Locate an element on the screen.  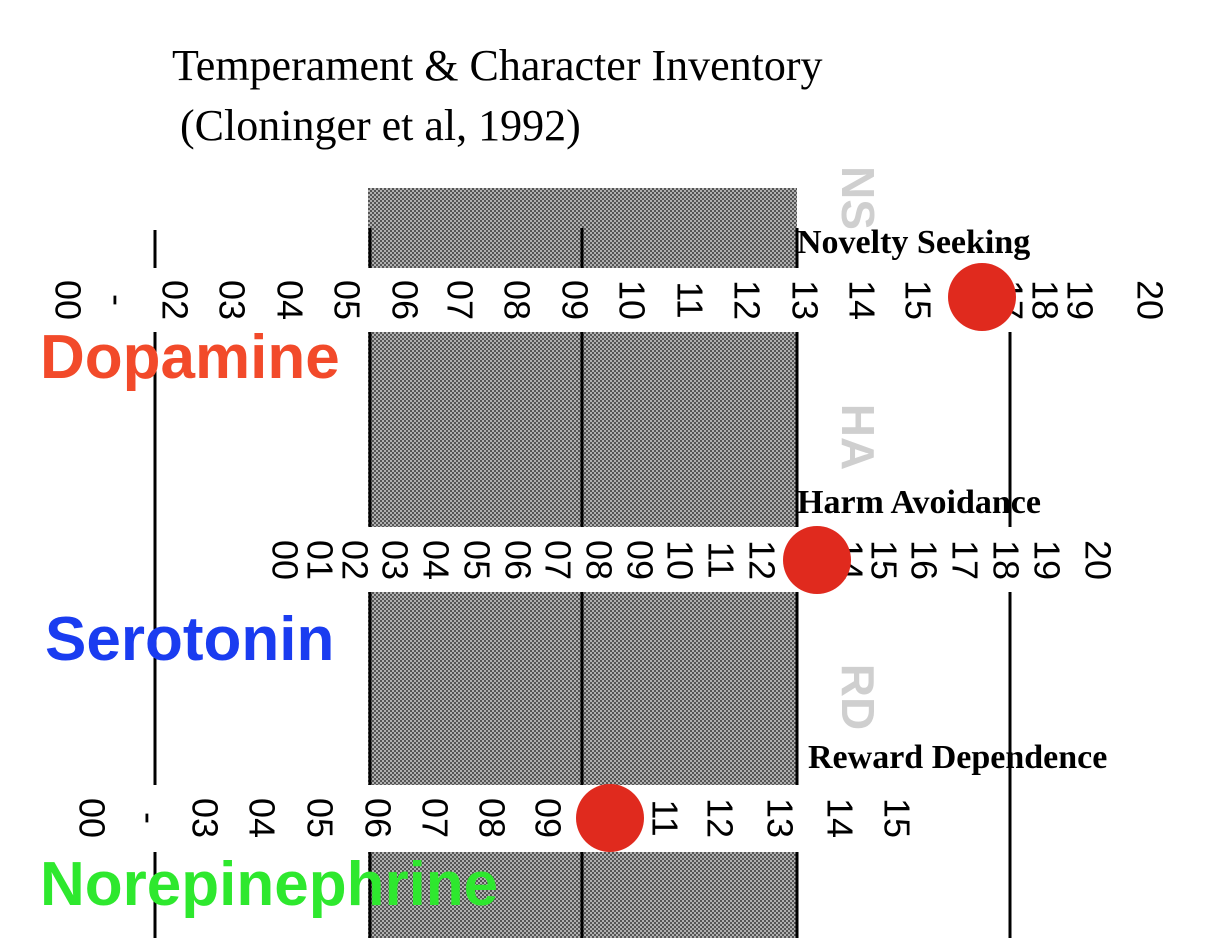
subtitle: (Cloninger et al, 1992) is located at coordinates (380, 125).